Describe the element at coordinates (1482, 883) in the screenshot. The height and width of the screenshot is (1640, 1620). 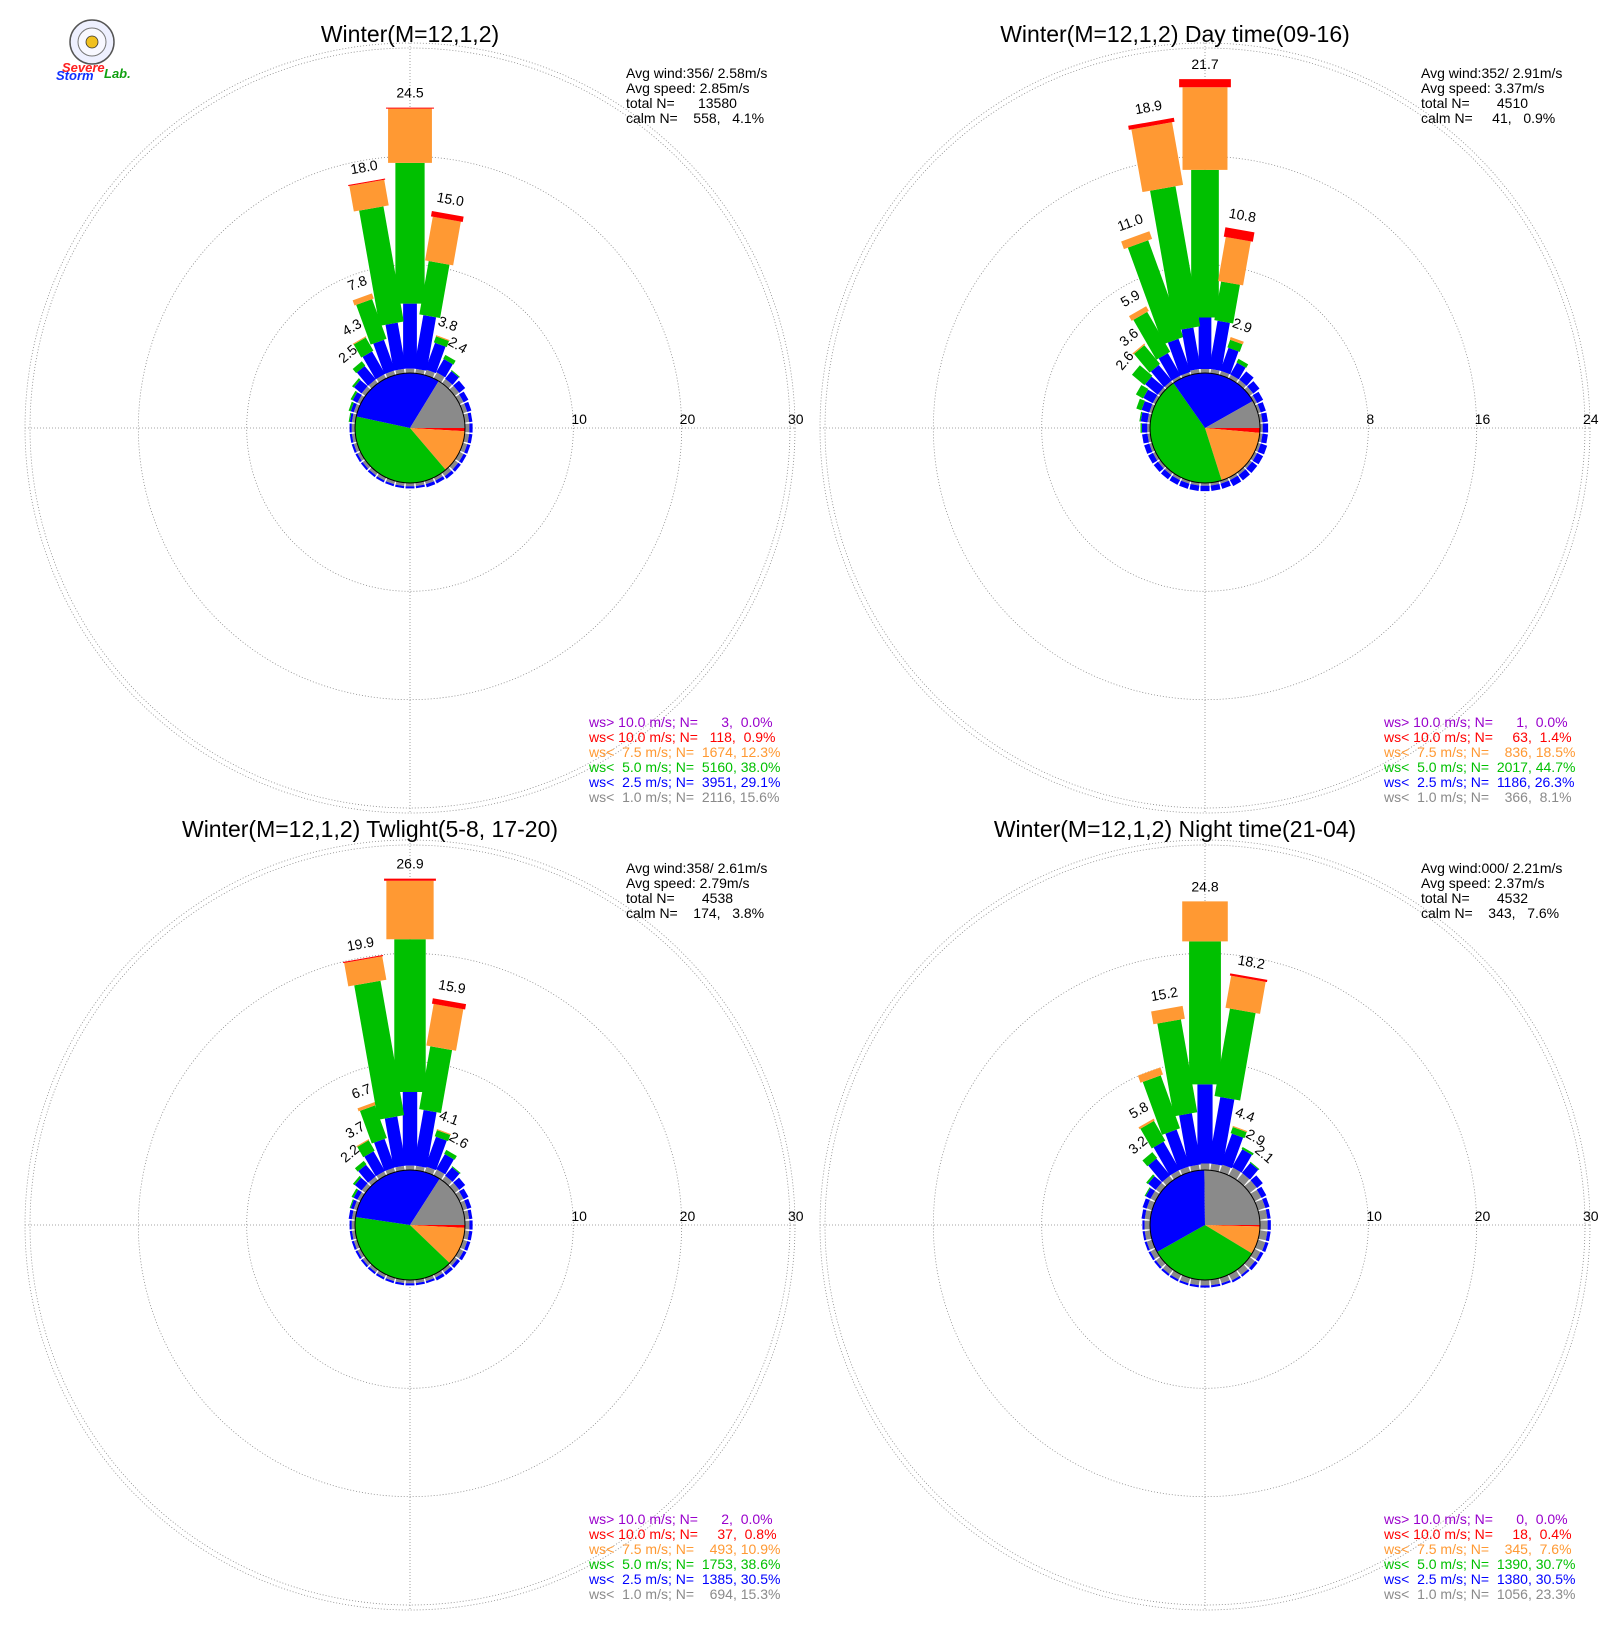
I see `info-line: Avg speed: 2.37m/s` at that location.